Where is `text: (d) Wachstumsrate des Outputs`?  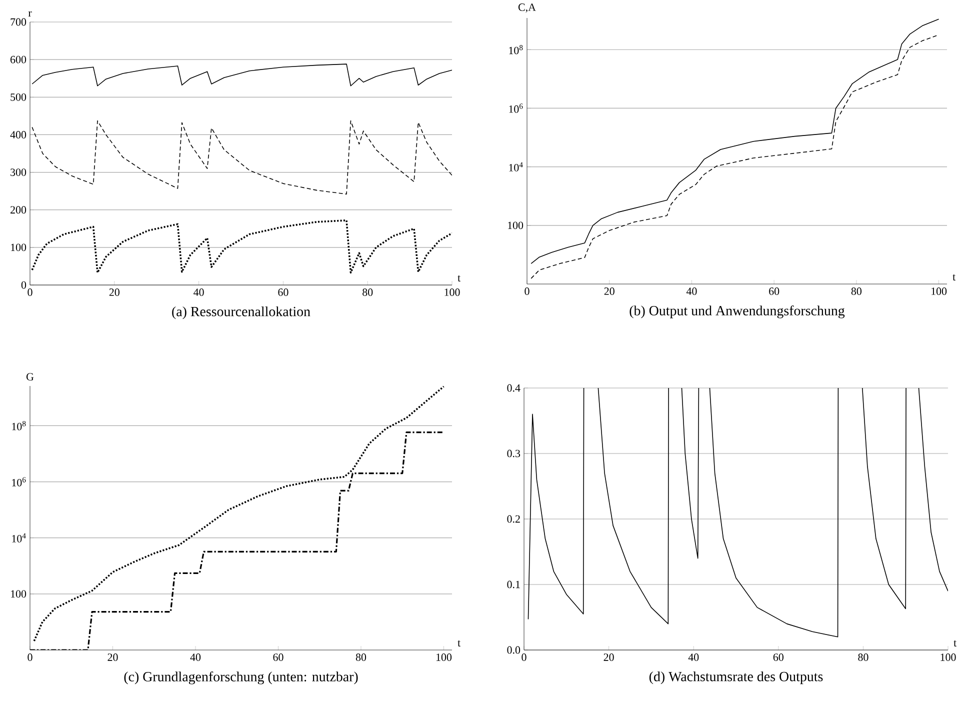 text: (d) Wachstumsrate des Outputs is located at coordinates (736, 677).